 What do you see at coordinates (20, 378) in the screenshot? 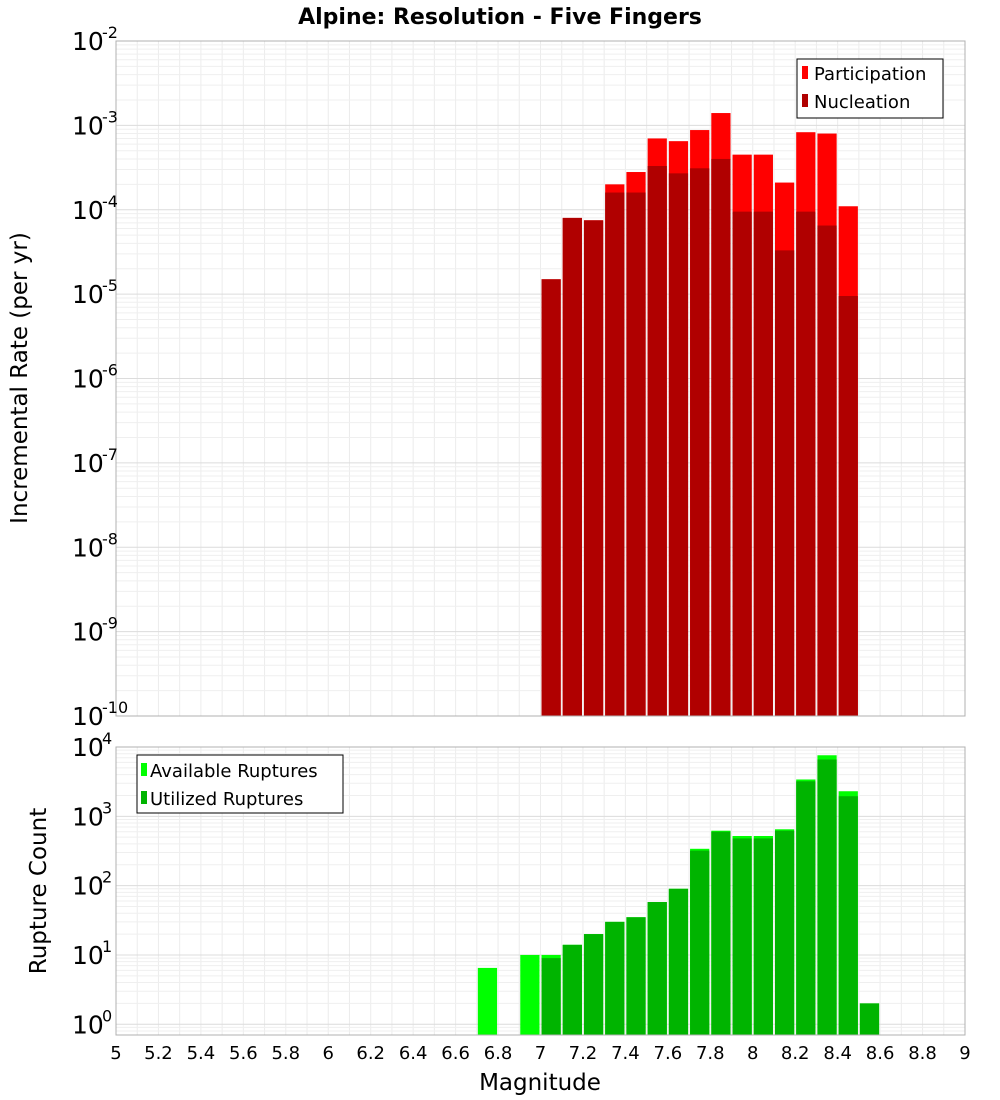
I see `top-y-axis-label: Incremental Rate (per yr)` at bounding box center [20, 378].